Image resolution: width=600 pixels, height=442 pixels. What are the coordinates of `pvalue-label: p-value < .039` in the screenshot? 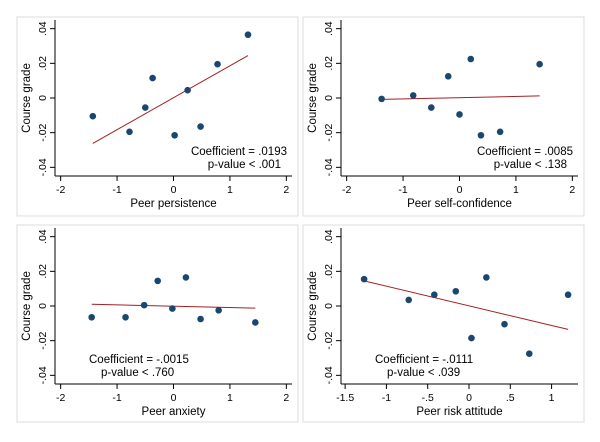 It's located at (423, 373).